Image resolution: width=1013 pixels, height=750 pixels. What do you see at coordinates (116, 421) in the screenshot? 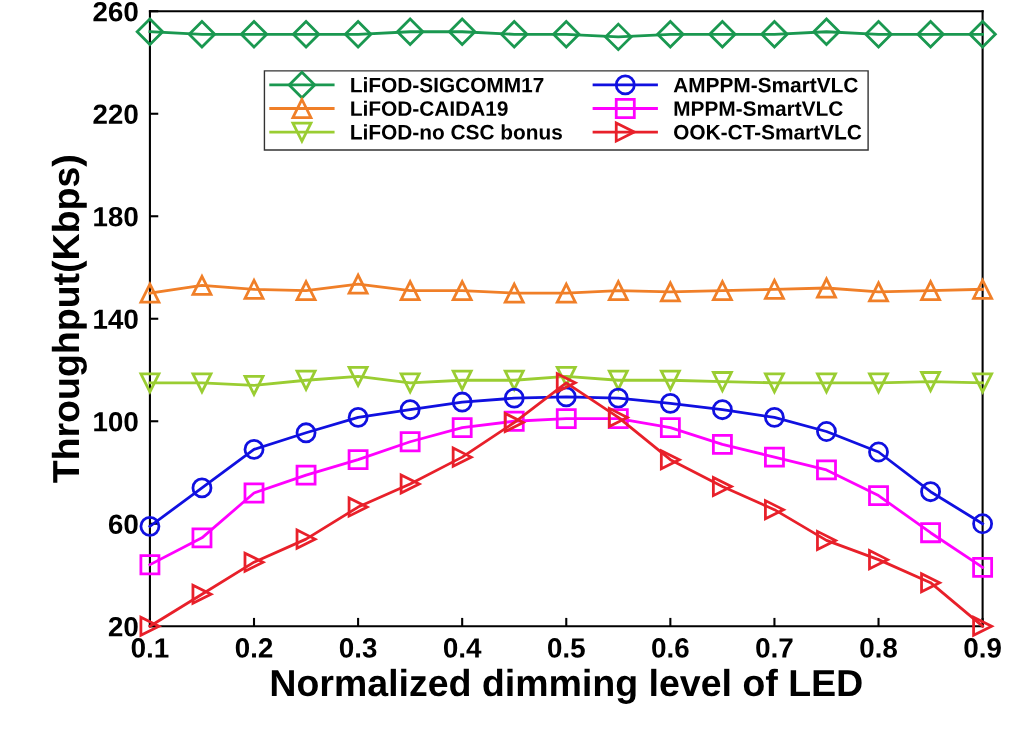
I see `y-tick-label: 100` at bounding box center [116, 421].